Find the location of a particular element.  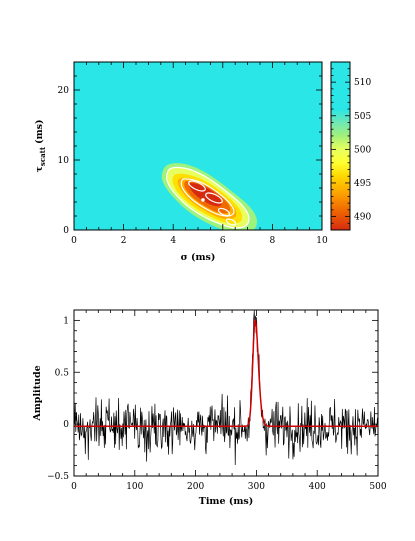

profile-x-tick-label: 100 is located at coordinates (134, 487).